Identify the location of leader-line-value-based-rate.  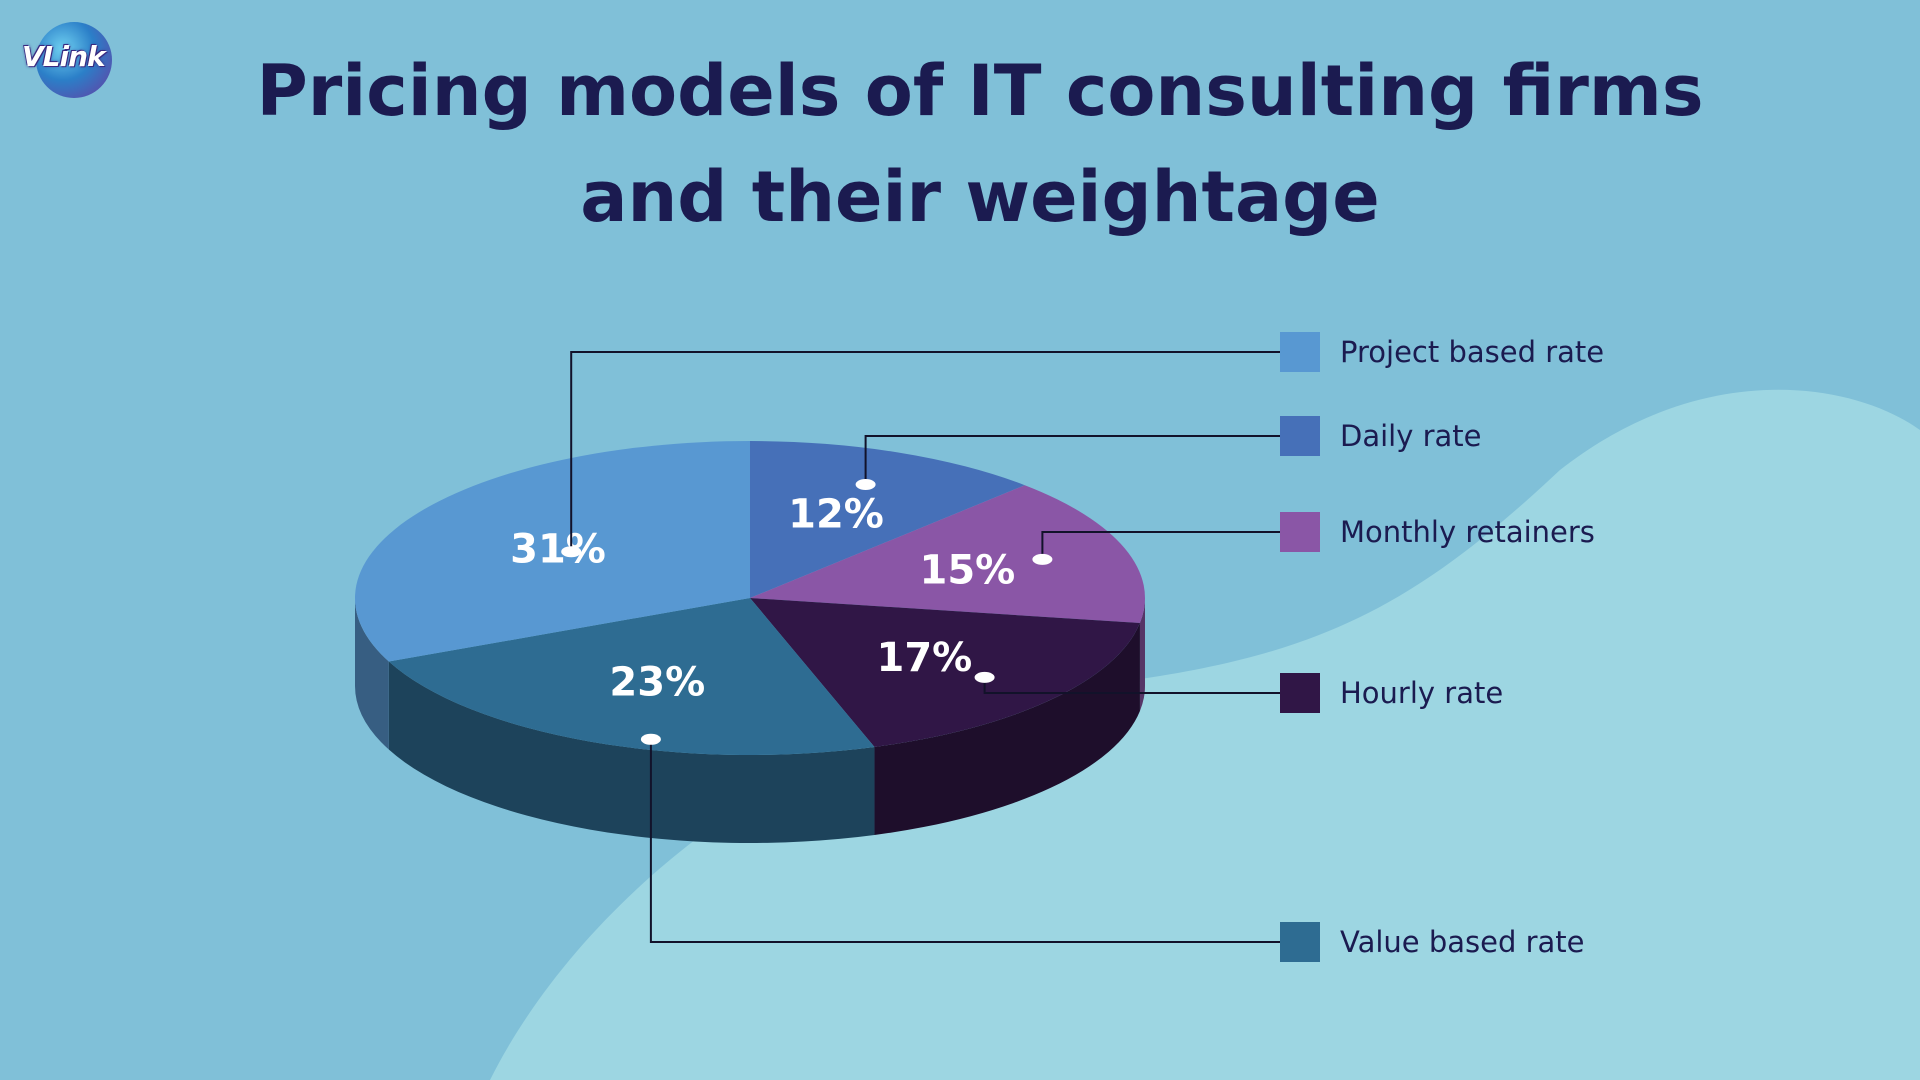
(964, 841).